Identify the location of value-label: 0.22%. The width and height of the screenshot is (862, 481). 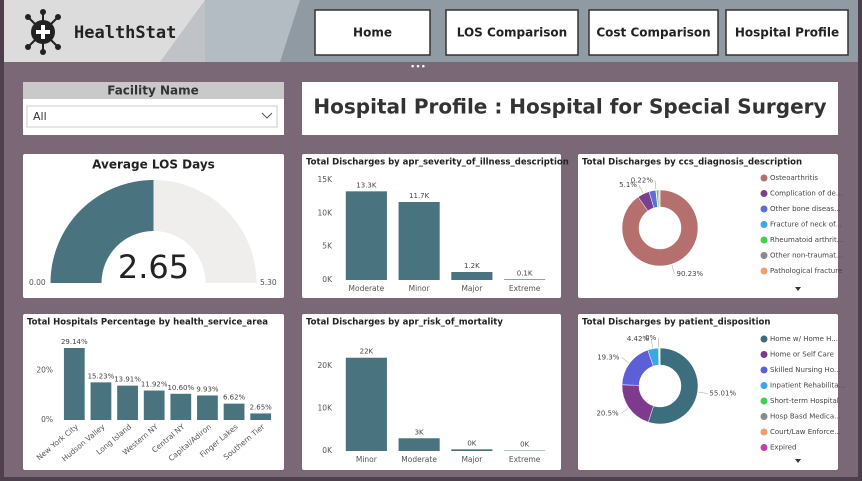
(642, 180).